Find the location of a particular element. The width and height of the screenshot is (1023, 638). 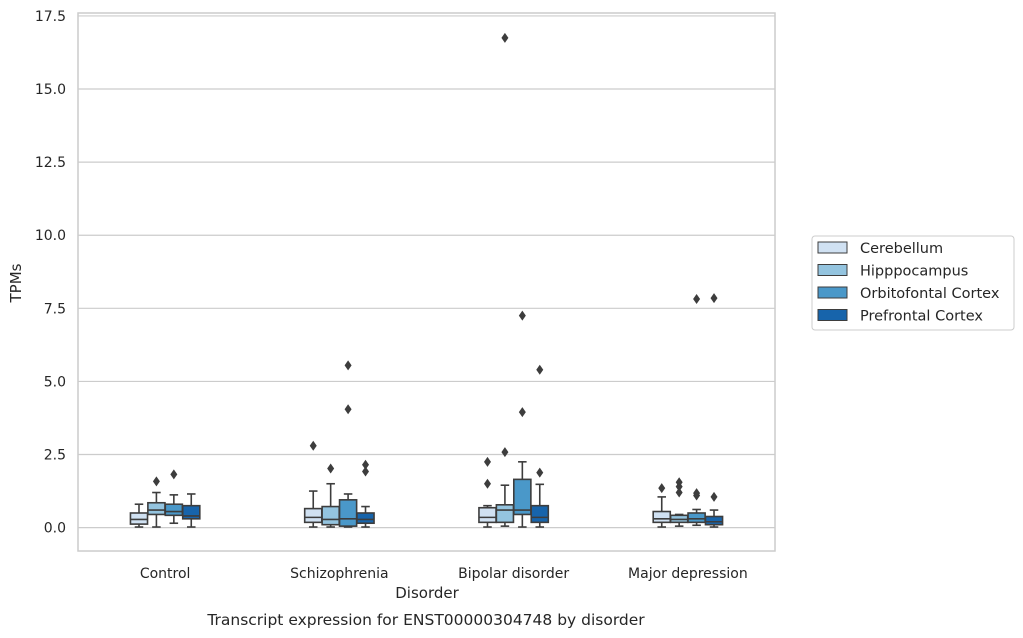

y-tick-label: 15.0 is located at coordinates (50, 90).